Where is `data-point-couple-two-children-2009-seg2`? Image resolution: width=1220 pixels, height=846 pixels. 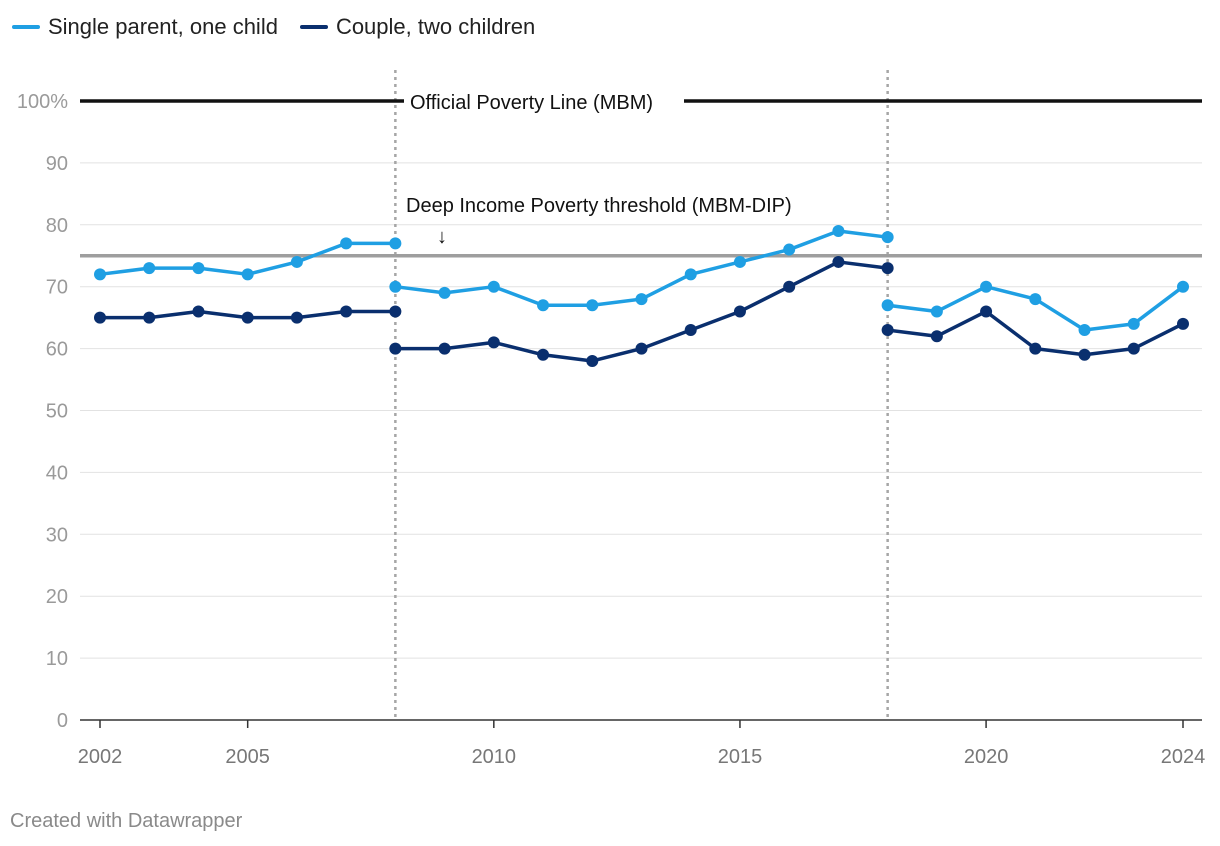 data-point-couple-two-children-2009-seg2 is located at coordinates (444, 348).